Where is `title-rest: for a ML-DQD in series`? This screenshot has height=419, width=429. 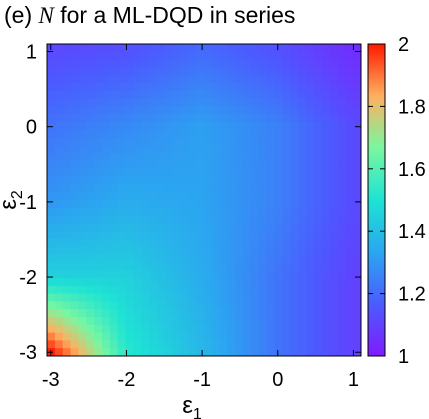 title-rest: for a ML-DQD in series is located at coordinates (178, 15).